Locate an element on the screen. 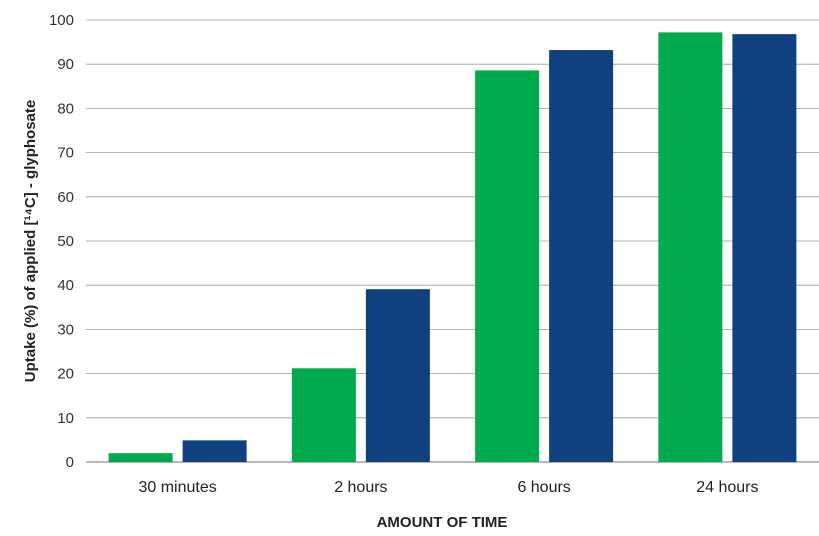 Image resolution: width=819 pixels, height=536 pixels. y-tick-label: 100 is located at coordinates (61, 20).